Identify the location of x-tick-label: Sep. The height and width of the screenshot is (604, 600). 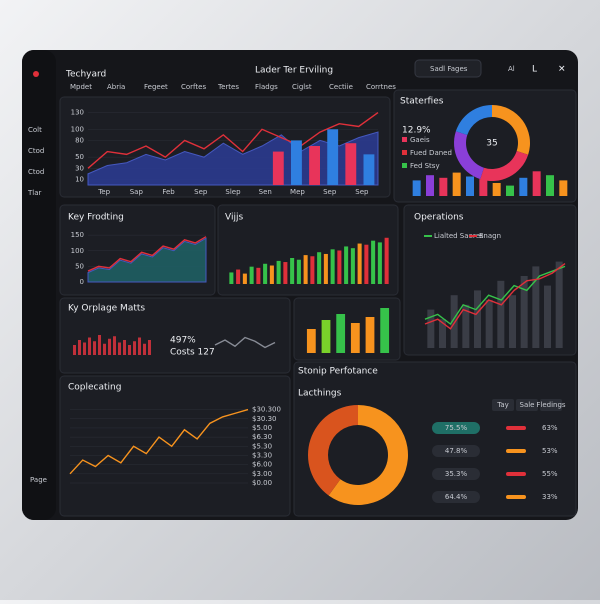
(362, 192).